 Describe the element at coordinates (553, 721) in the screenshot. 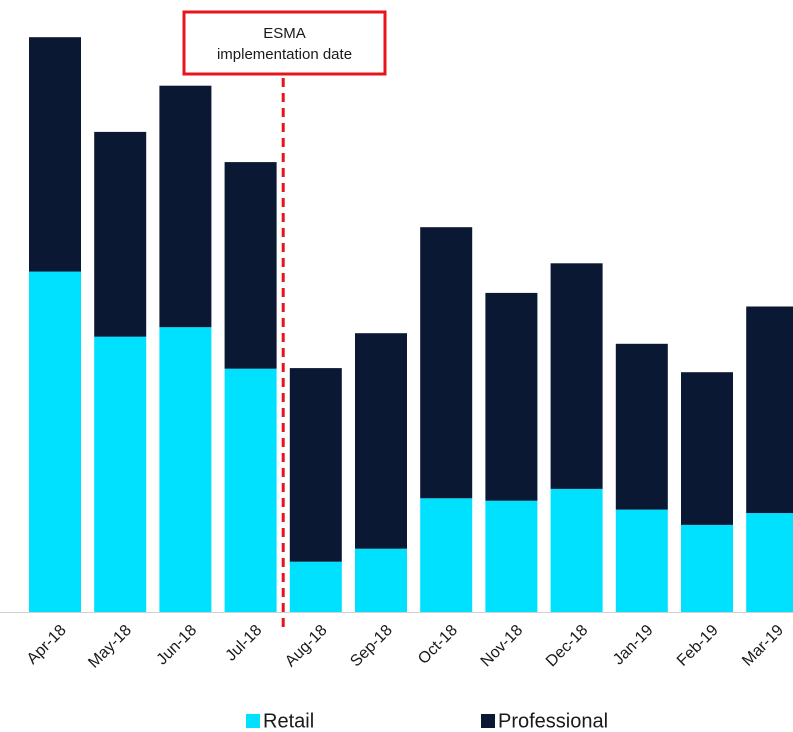

I see `legend-label-professional: Professional` at that location.